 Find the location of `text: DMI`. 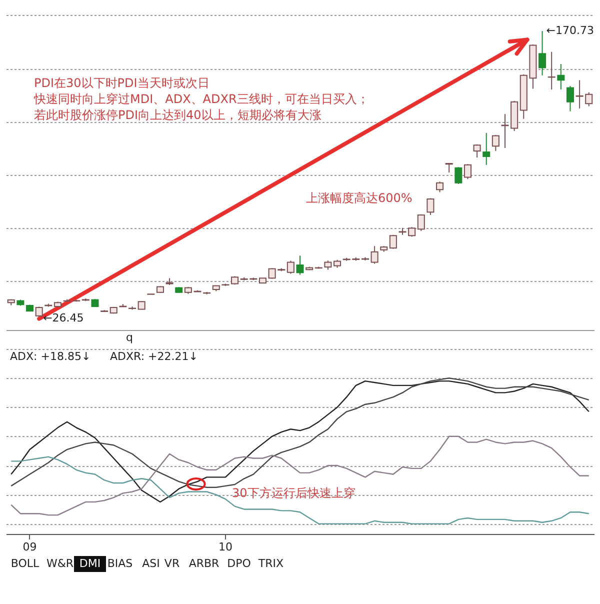

text: DMI is located at coordinates (90, 563).